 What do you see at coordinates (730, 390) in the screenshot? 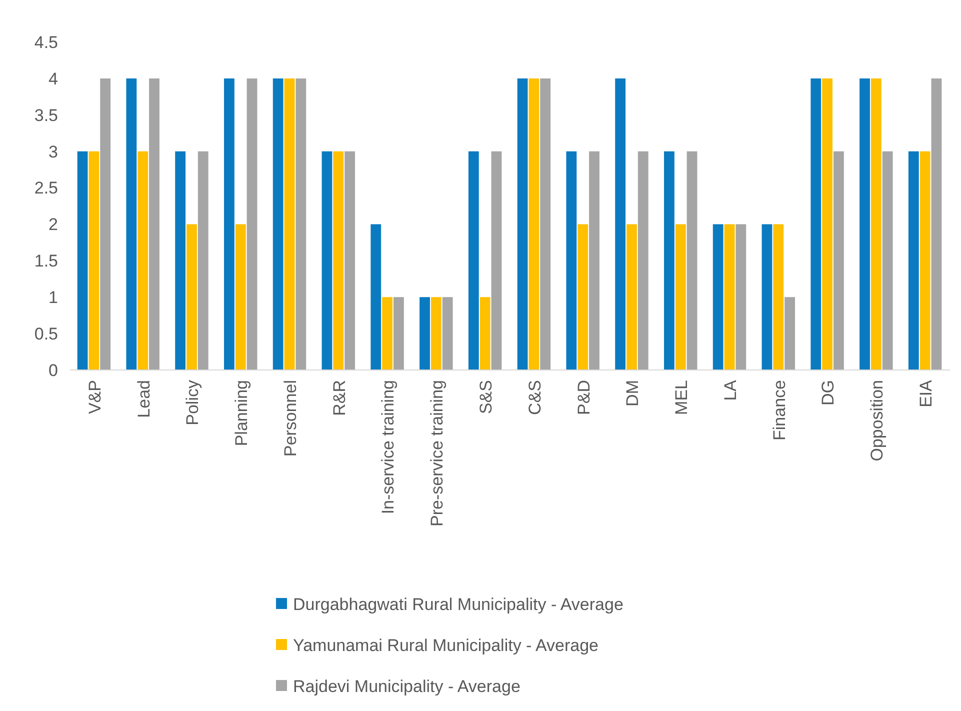
I see `x-tick-label: LA` at bounding box center [730, 390].